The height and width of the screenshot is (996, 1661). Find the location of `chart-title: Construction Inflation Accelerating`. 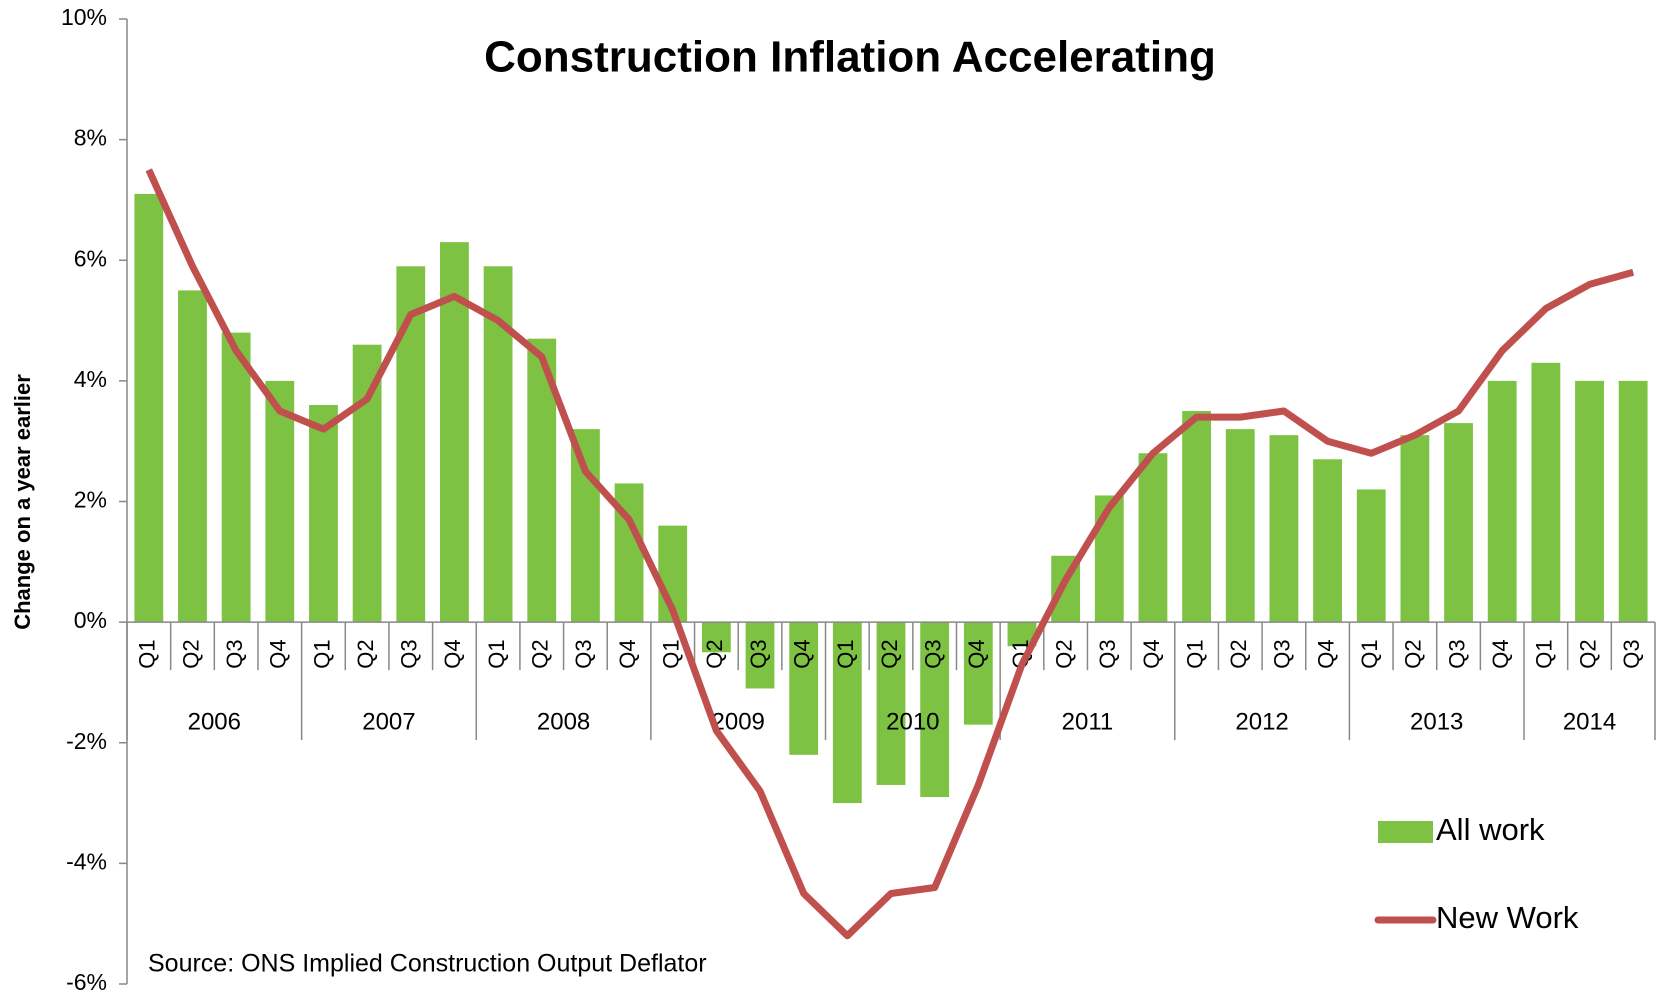

chart-title: Construction Inflation Accelerating is located at coordinates (850, 57).